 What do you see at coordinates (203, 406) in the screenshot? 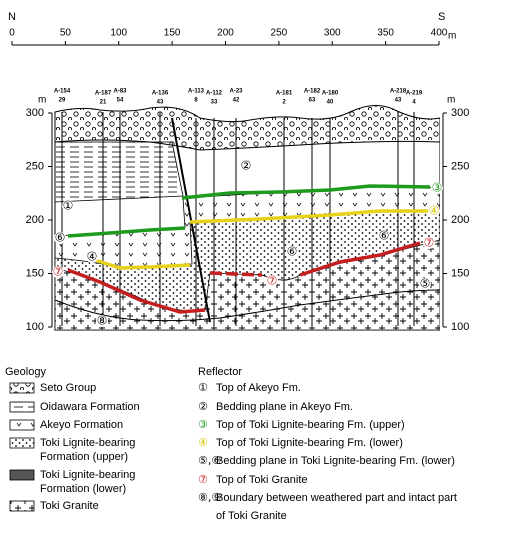
I see `reflector-symbol: ②` at bounding box center [203, 406].